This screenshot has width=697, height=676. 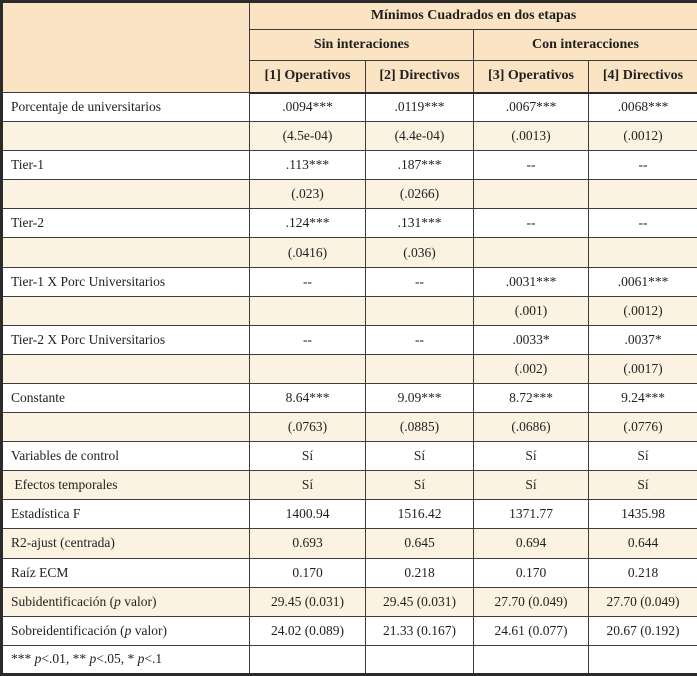 I want to click on table-row: Tier-1.113*** .187*** -- --, so click(x=349, y=165).